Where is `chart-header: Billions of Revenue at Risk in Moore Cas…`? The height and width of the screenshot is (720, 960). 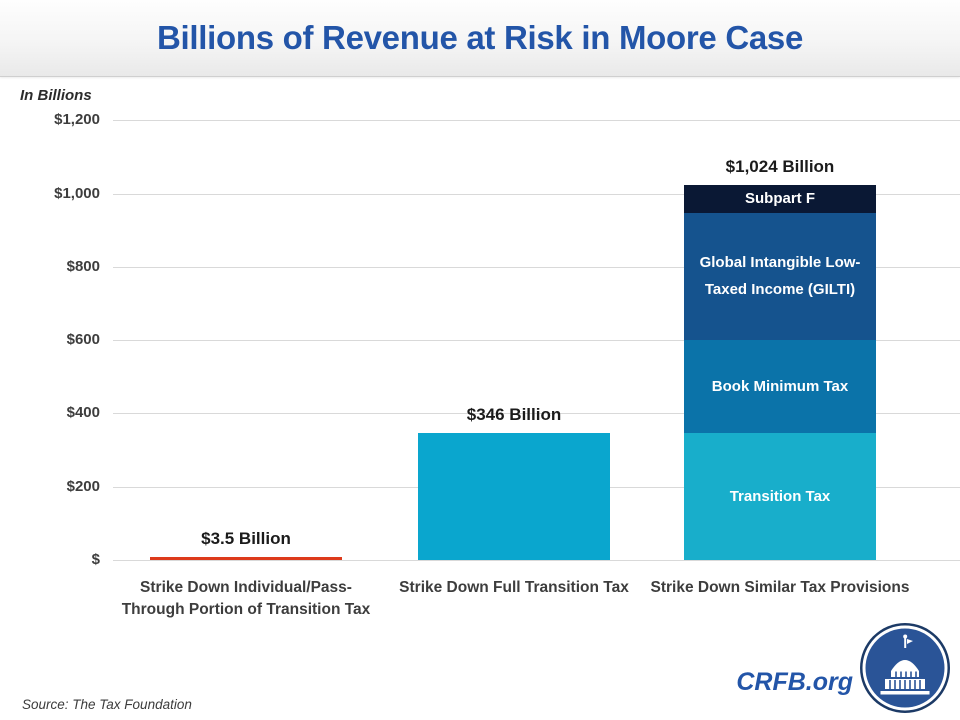
chart-header: Billions of Revenue at Risk in Moore Cas… is located at coordinates (480, 38).